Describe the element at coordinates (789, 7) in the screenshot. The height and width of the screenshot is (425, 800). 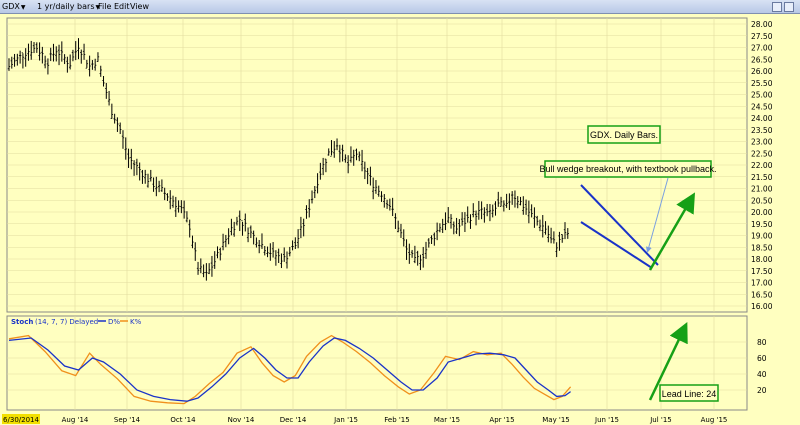
I see `close-icon` at that location.